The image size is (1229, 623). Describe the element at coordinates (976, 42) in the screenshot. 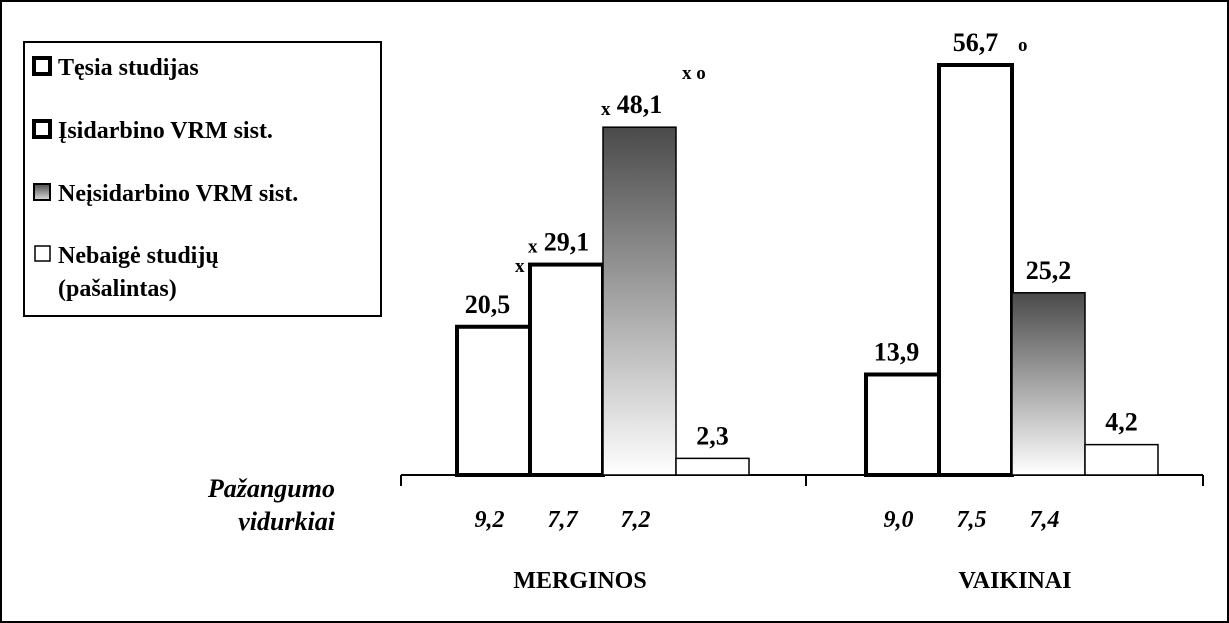

I see `value-label-vaikinai-isidarbino: 56,7` at that location.